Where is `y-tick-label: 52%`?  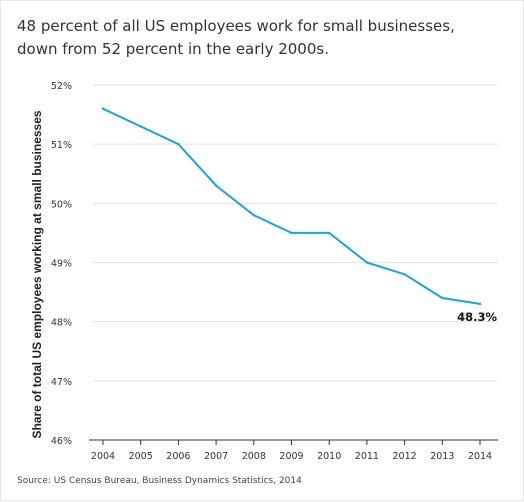 y-tick-label: 52% is located at coordinates (61, 86).